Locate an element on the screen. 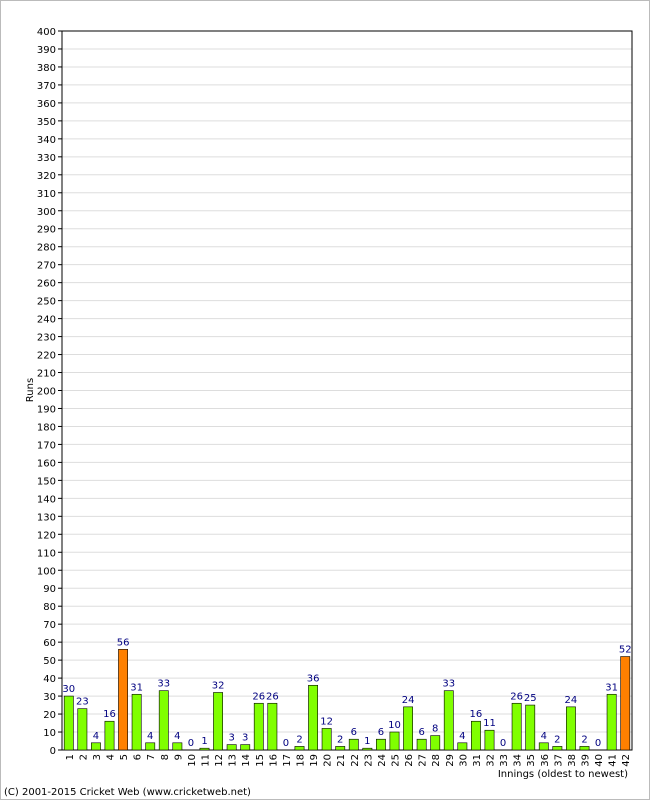  y-tick-label: 370 is located at coordinates (46, 86).